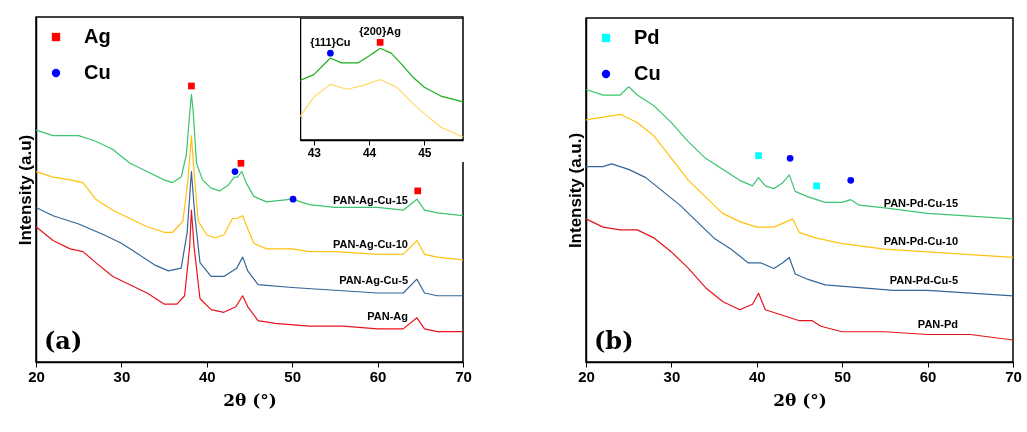  I want to click on series-label: PAN-Pd-Cu-5, so click(923, 279).